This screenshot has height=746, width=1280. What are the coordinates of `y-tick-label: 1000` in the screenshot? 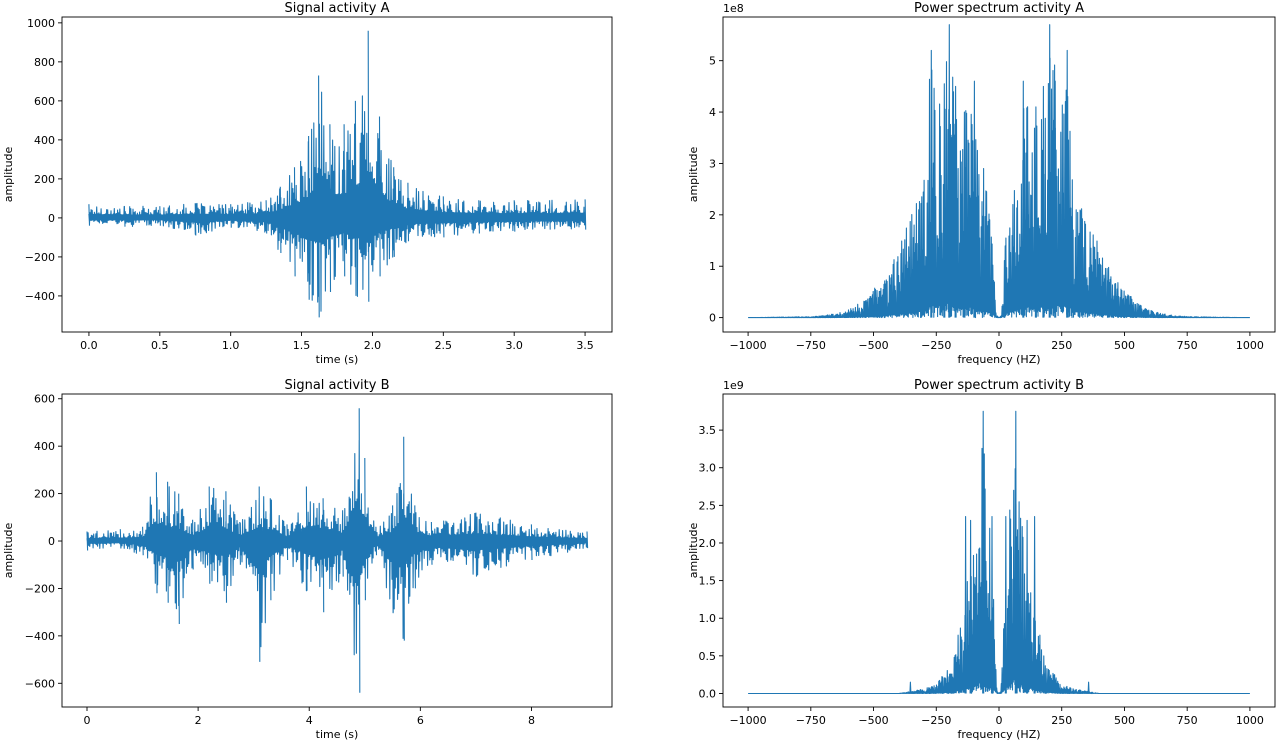 It's located at (41, 23).